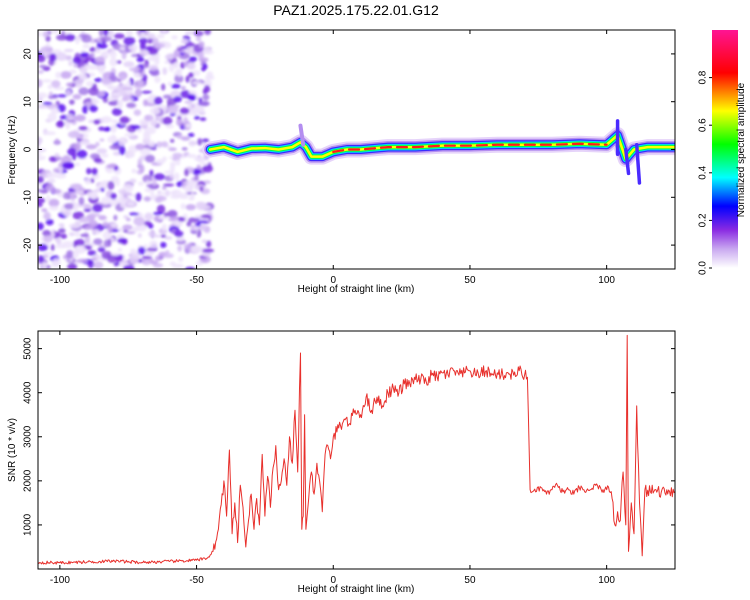 The width and height of the screenshot is (750, 600). I want to click on spectrogram-y-tick-label: 20, so click(28, 54).